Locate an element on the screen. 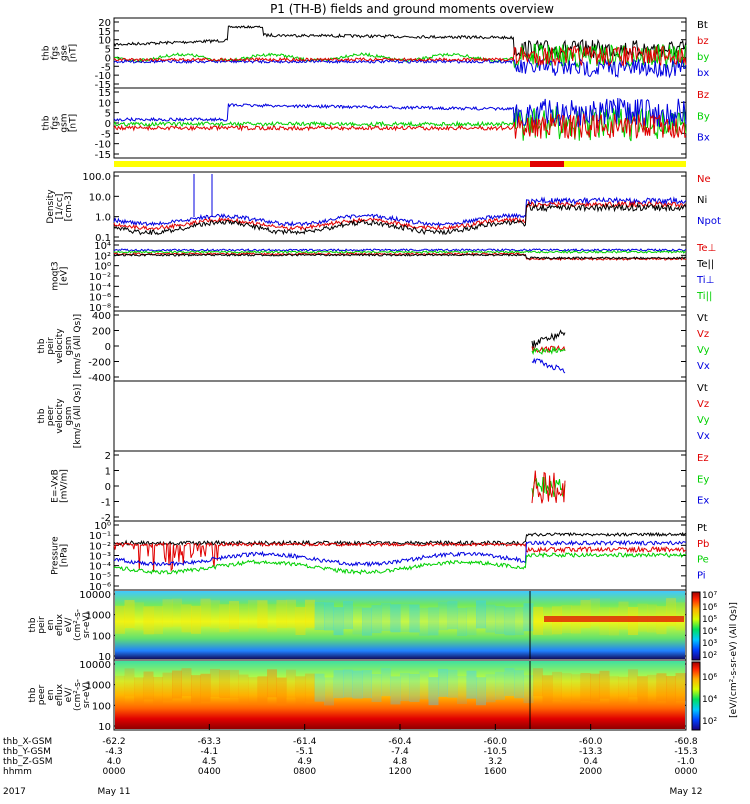 This screenshot has height=804, width=750. legend-Bx: Bx is located at coordinates (703, 138).